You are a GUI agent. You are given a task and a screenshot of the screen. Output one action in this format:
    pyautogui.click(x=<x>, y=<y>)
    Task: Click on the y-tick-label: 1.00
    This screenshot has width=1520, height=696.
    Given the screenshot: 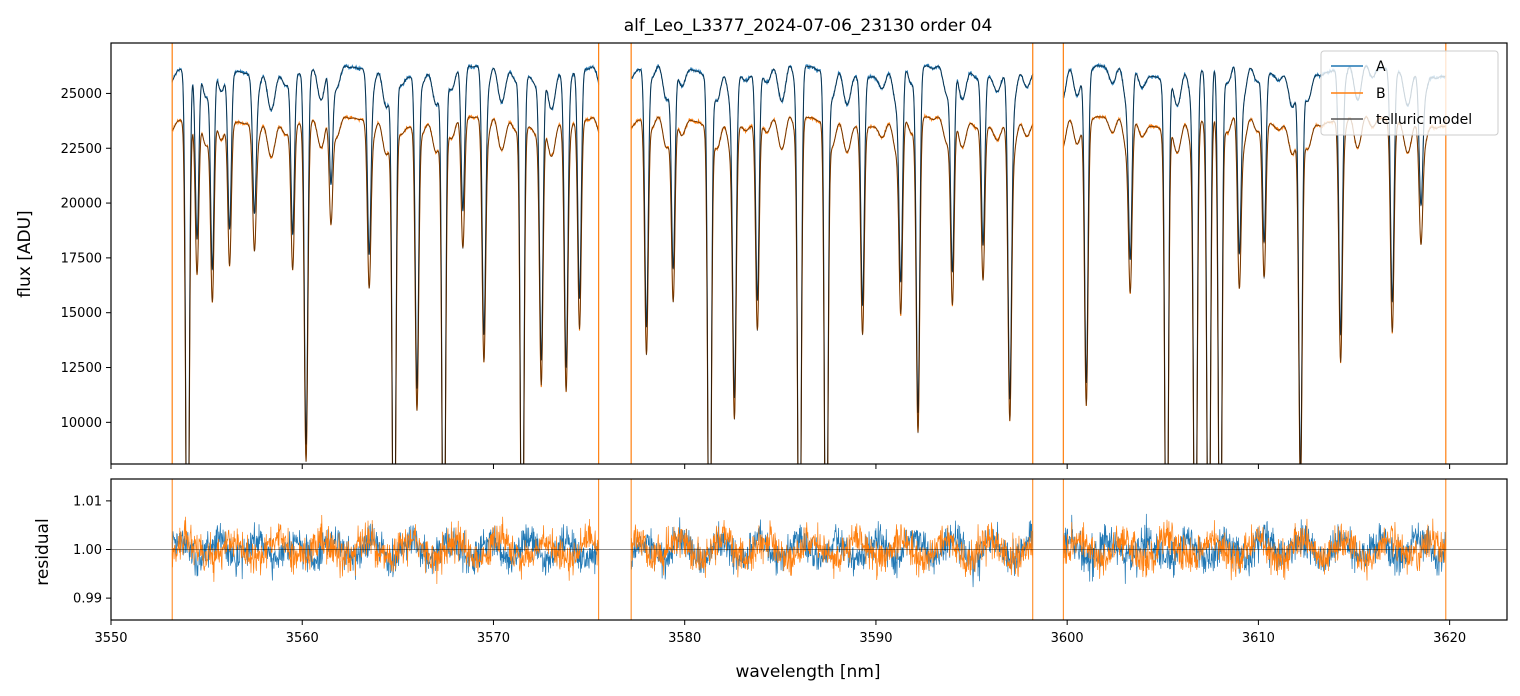 What is the action you would take?
    pyautogui.click(x=87, y=550)
    